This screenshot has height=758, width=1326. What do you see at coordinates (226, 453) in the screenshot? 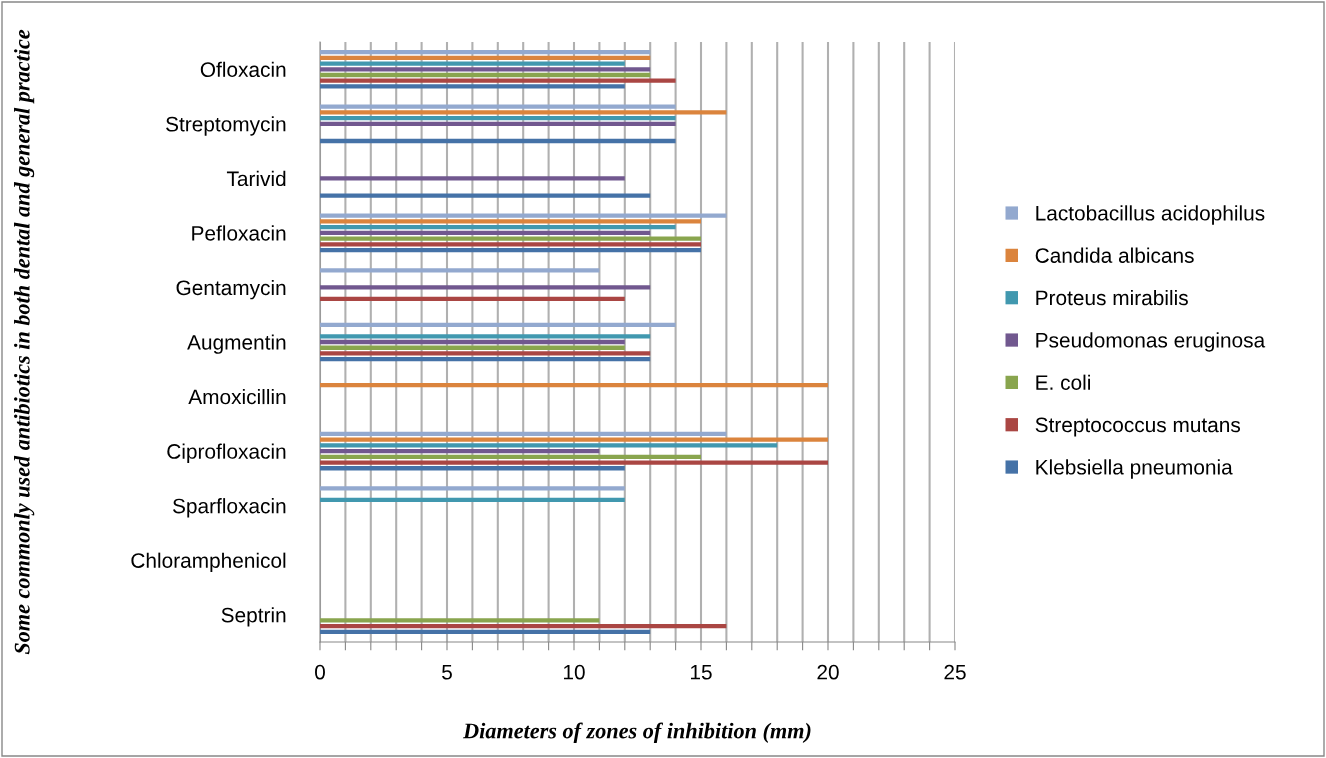
I see `y-tick-label: Ciprofloxacin` at bounding box center [226, 453].